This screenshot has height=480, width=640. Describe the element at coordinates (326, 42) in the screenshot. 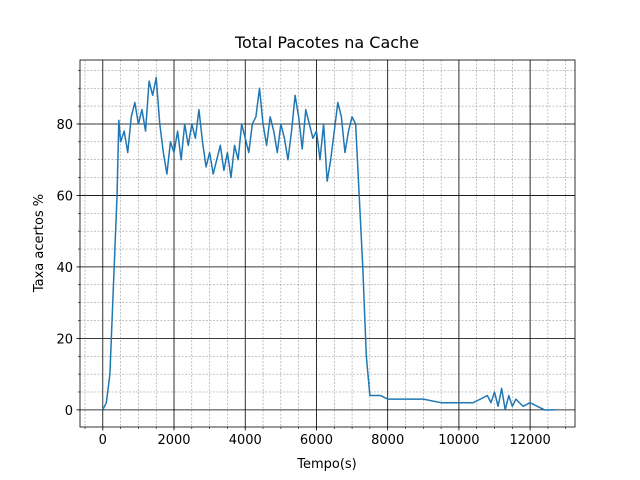

I see `chart-title: Total Pacotes na Cache` at that location.